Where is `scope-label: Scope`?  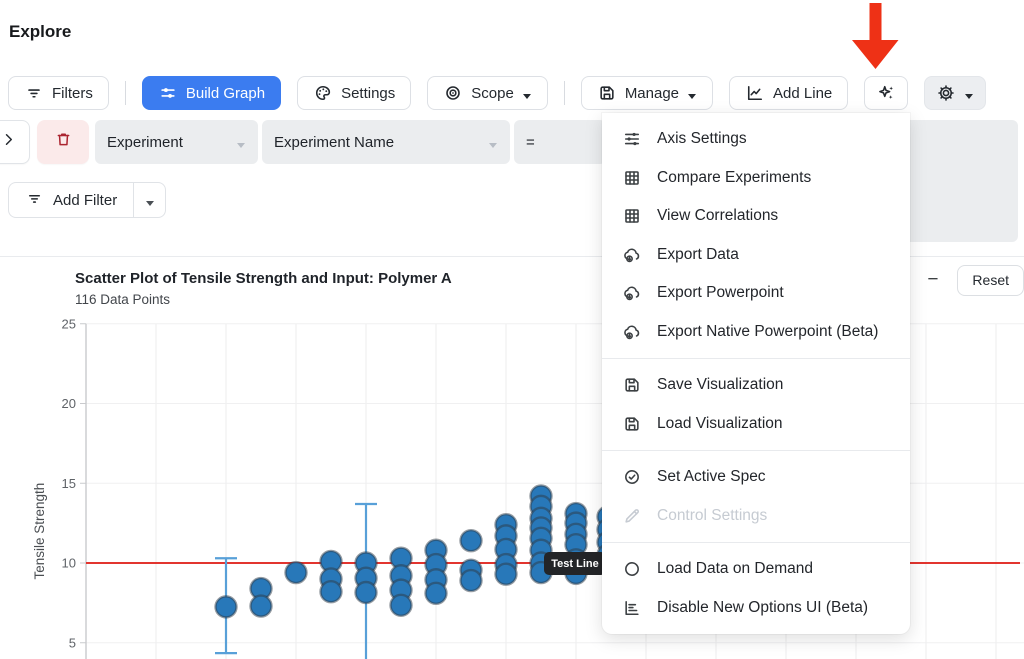 scope-label: Scope is located at coordinates (492, 93).